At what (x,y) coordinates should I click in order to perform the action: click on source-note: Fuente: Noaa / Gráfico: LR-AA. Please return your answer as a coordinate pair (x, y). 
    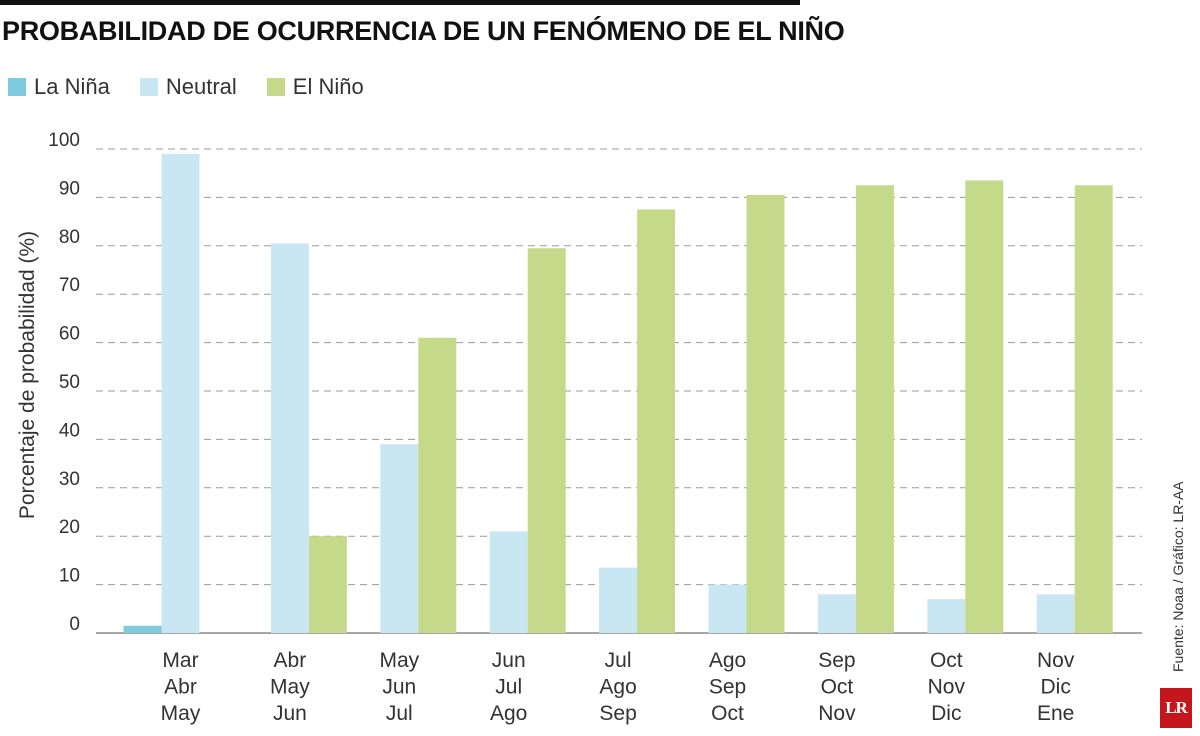
    Looking at the image, I should click on (1178, 576).